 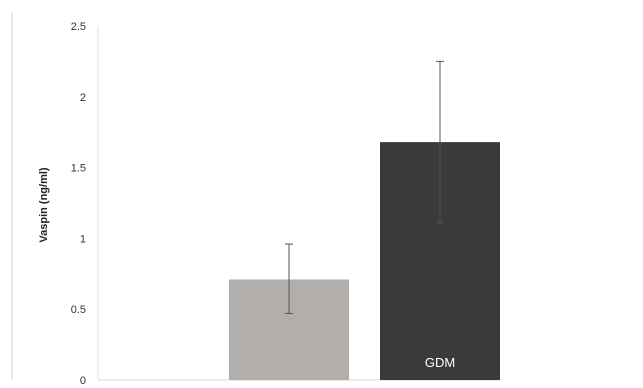 I want to click on y-tick-label: 2, so click(x=83, y=98).